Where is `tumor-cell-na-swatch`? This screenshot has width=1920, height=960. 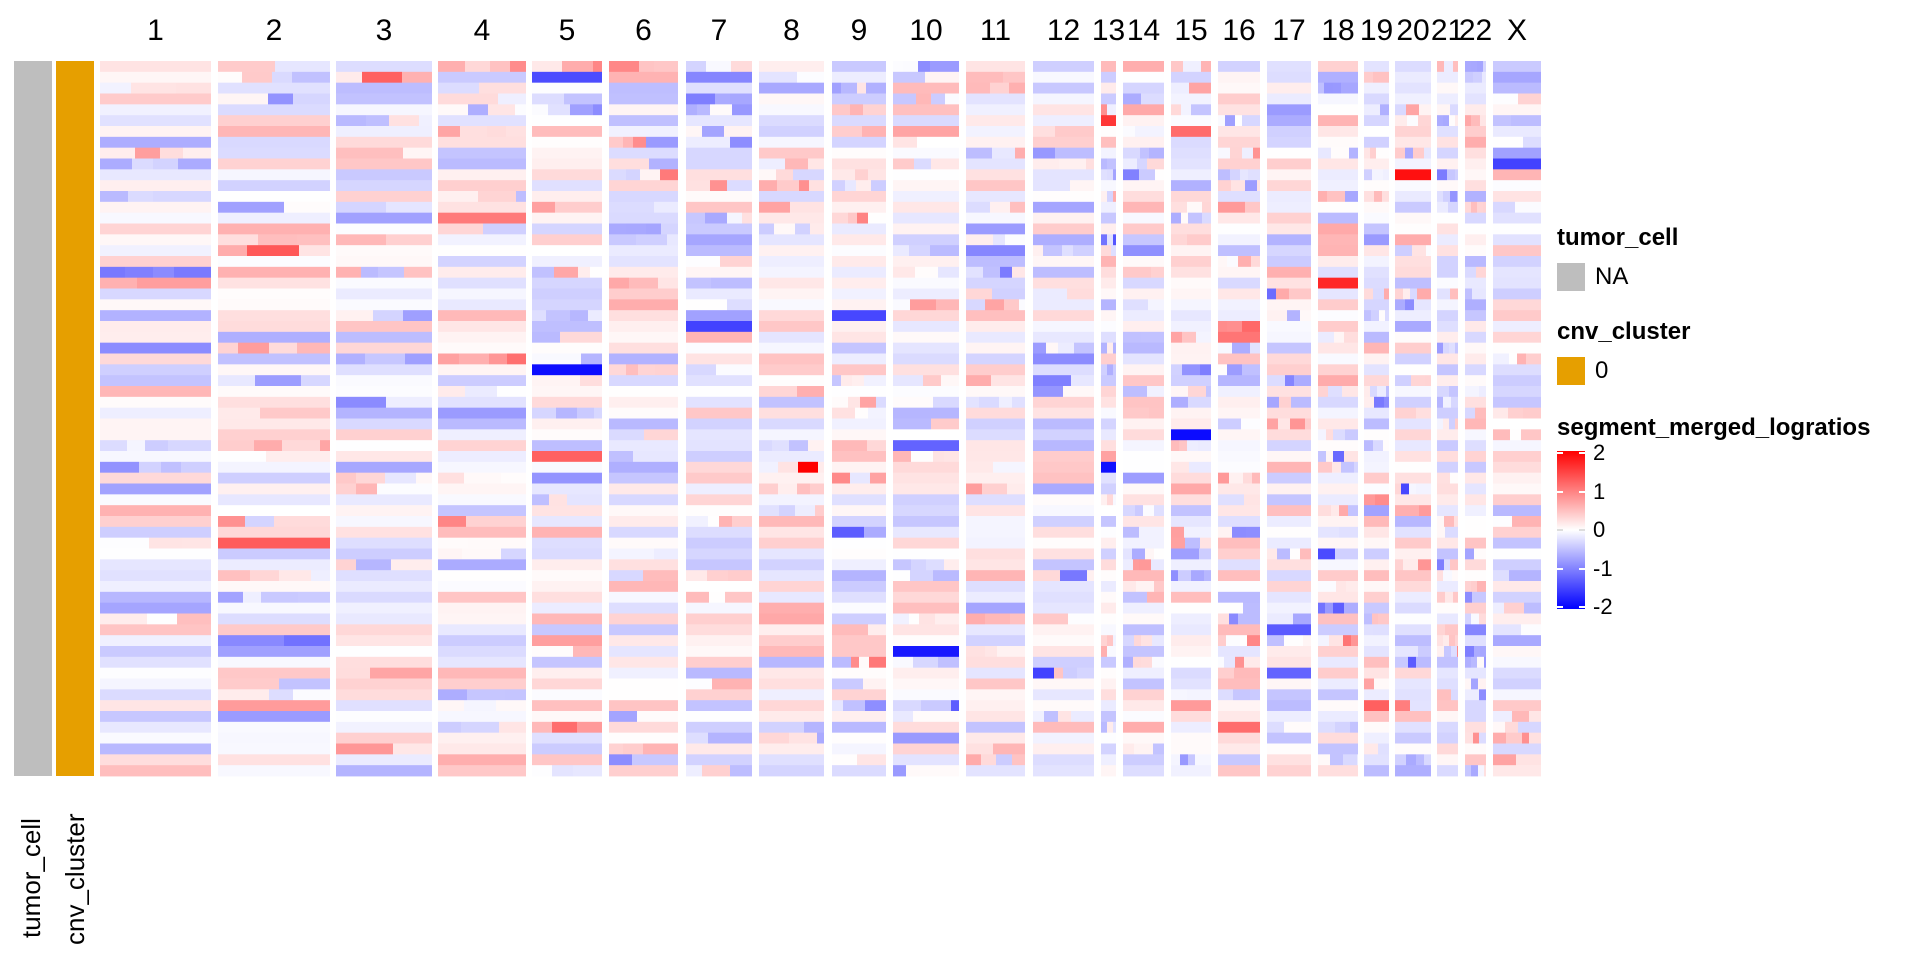 tumor-cell-na-swatch is located at coordinates (1571, 277).